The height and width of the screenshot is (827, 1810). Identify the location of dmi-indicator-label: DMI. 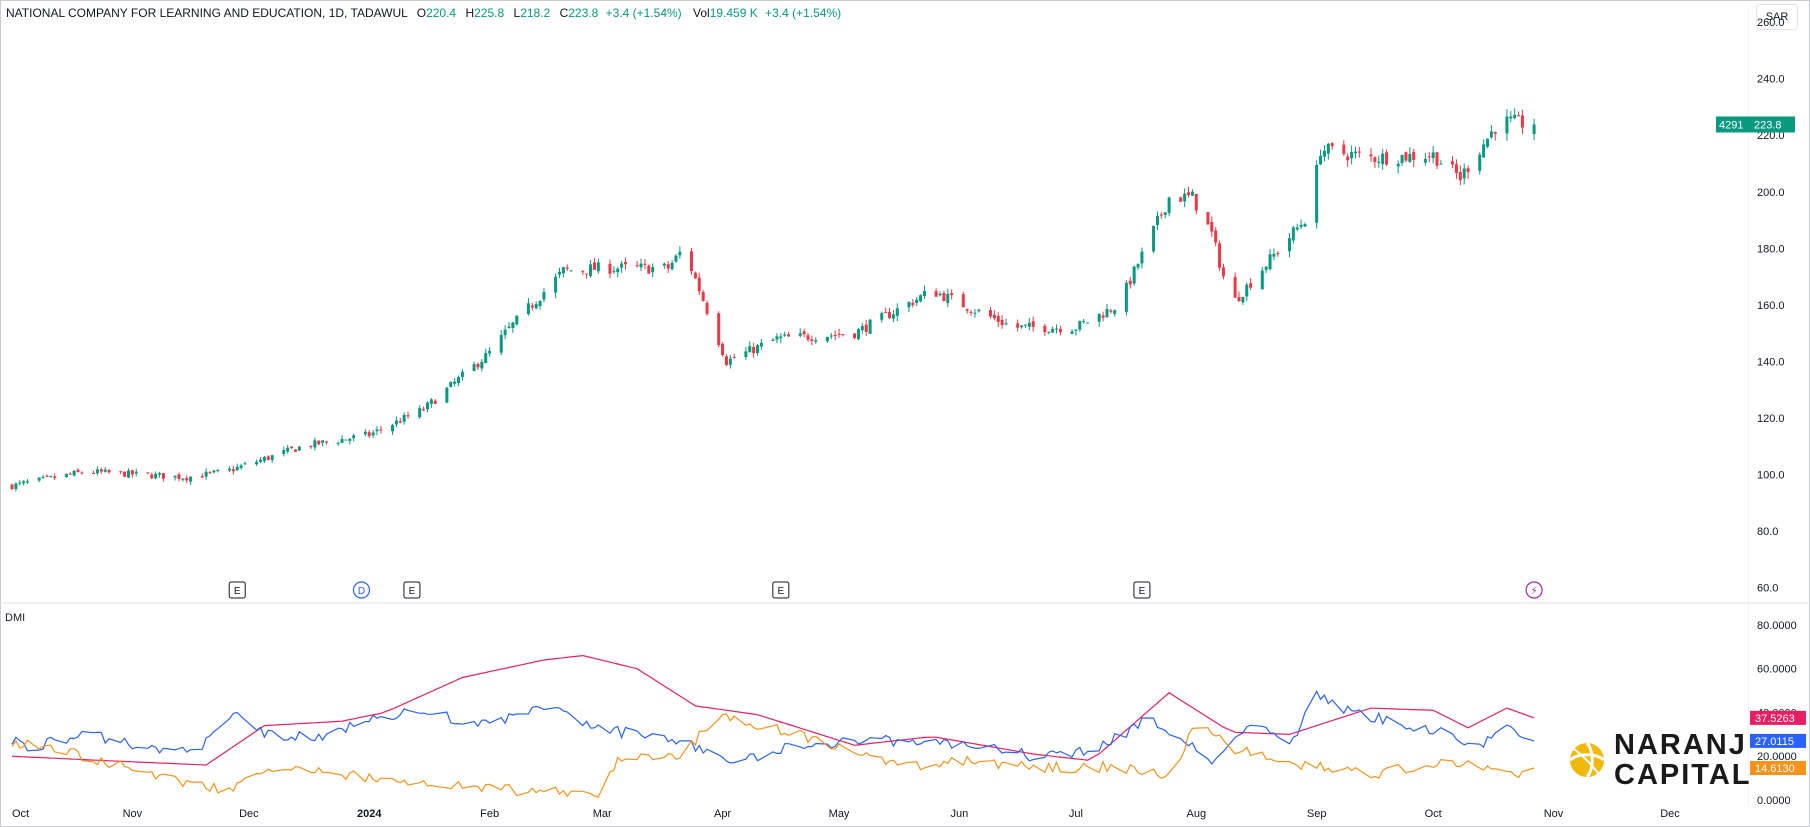
(15, 618).